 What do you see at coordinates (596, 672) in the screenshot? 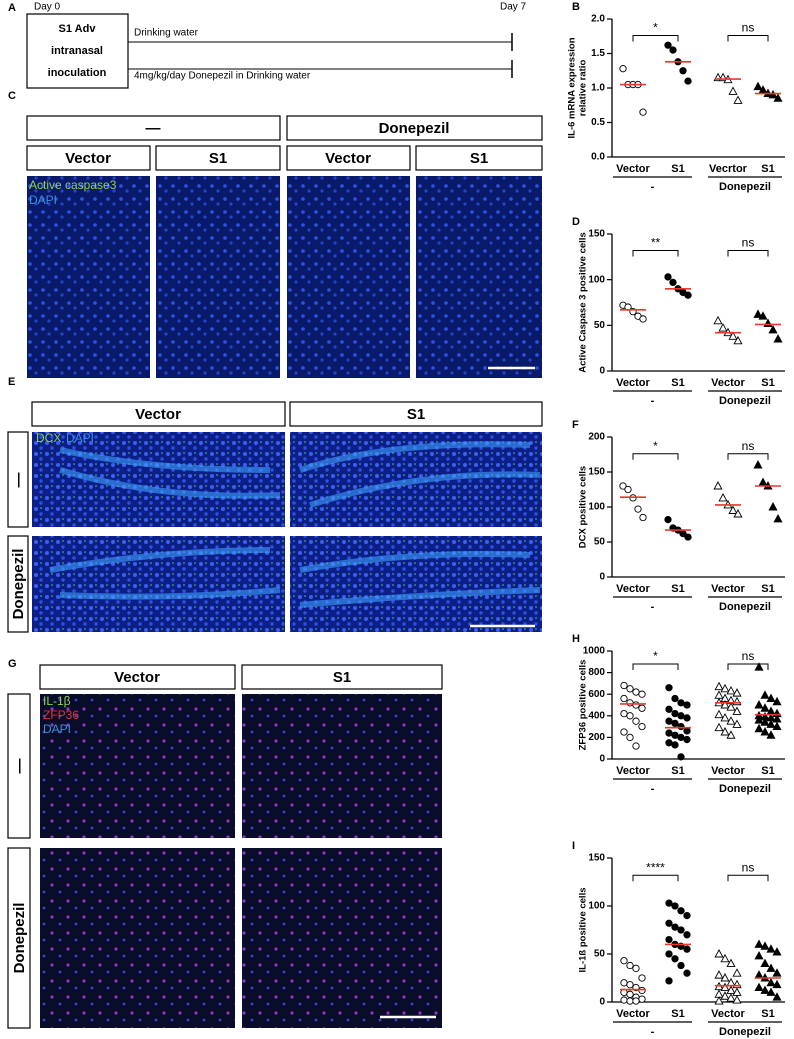
I see `y-tick-label: 800` at bounding box center [596, 672].